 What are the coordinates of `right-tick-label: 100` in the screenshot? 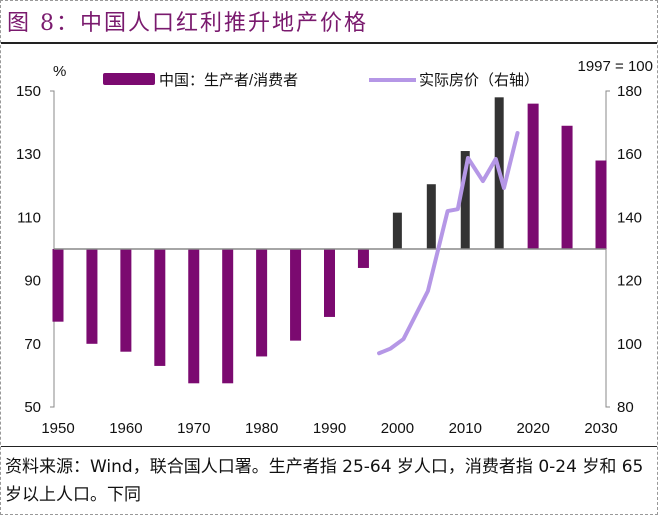 It's located at (629, 344).